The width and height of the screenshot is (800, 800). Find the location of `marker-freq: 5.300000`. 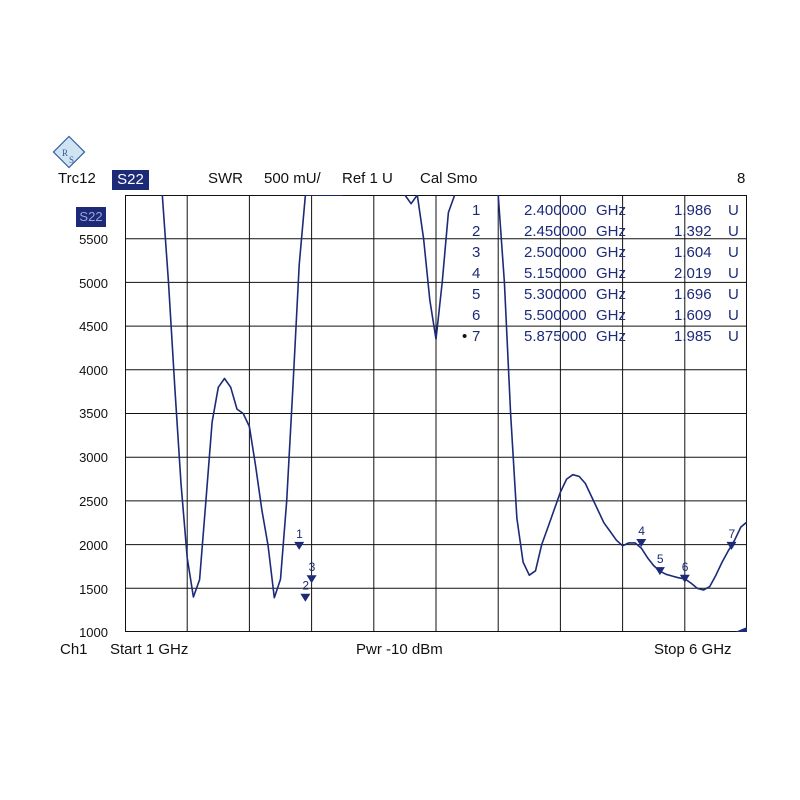

marker-freq: 5.300000 is located at coordinates (555, 294).